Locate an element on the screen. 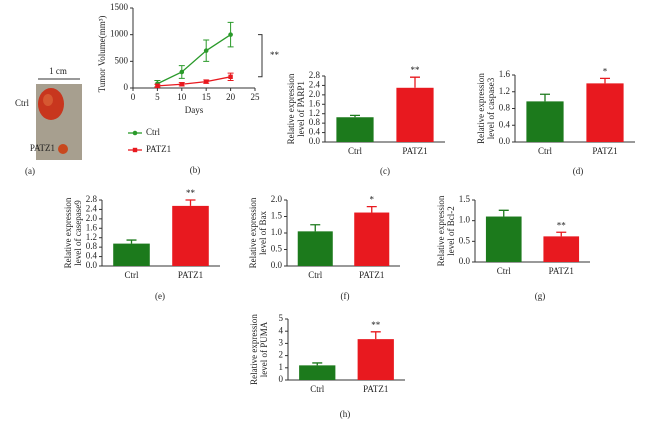  photo-label: Ctrl is located at coordinates (22, 103).